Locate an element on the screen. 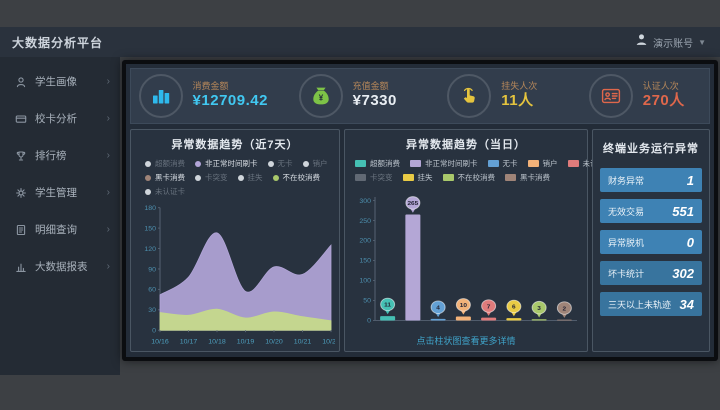  sidebar-item-排行榜: 排行榜 › is located at coordinates (60, 155).